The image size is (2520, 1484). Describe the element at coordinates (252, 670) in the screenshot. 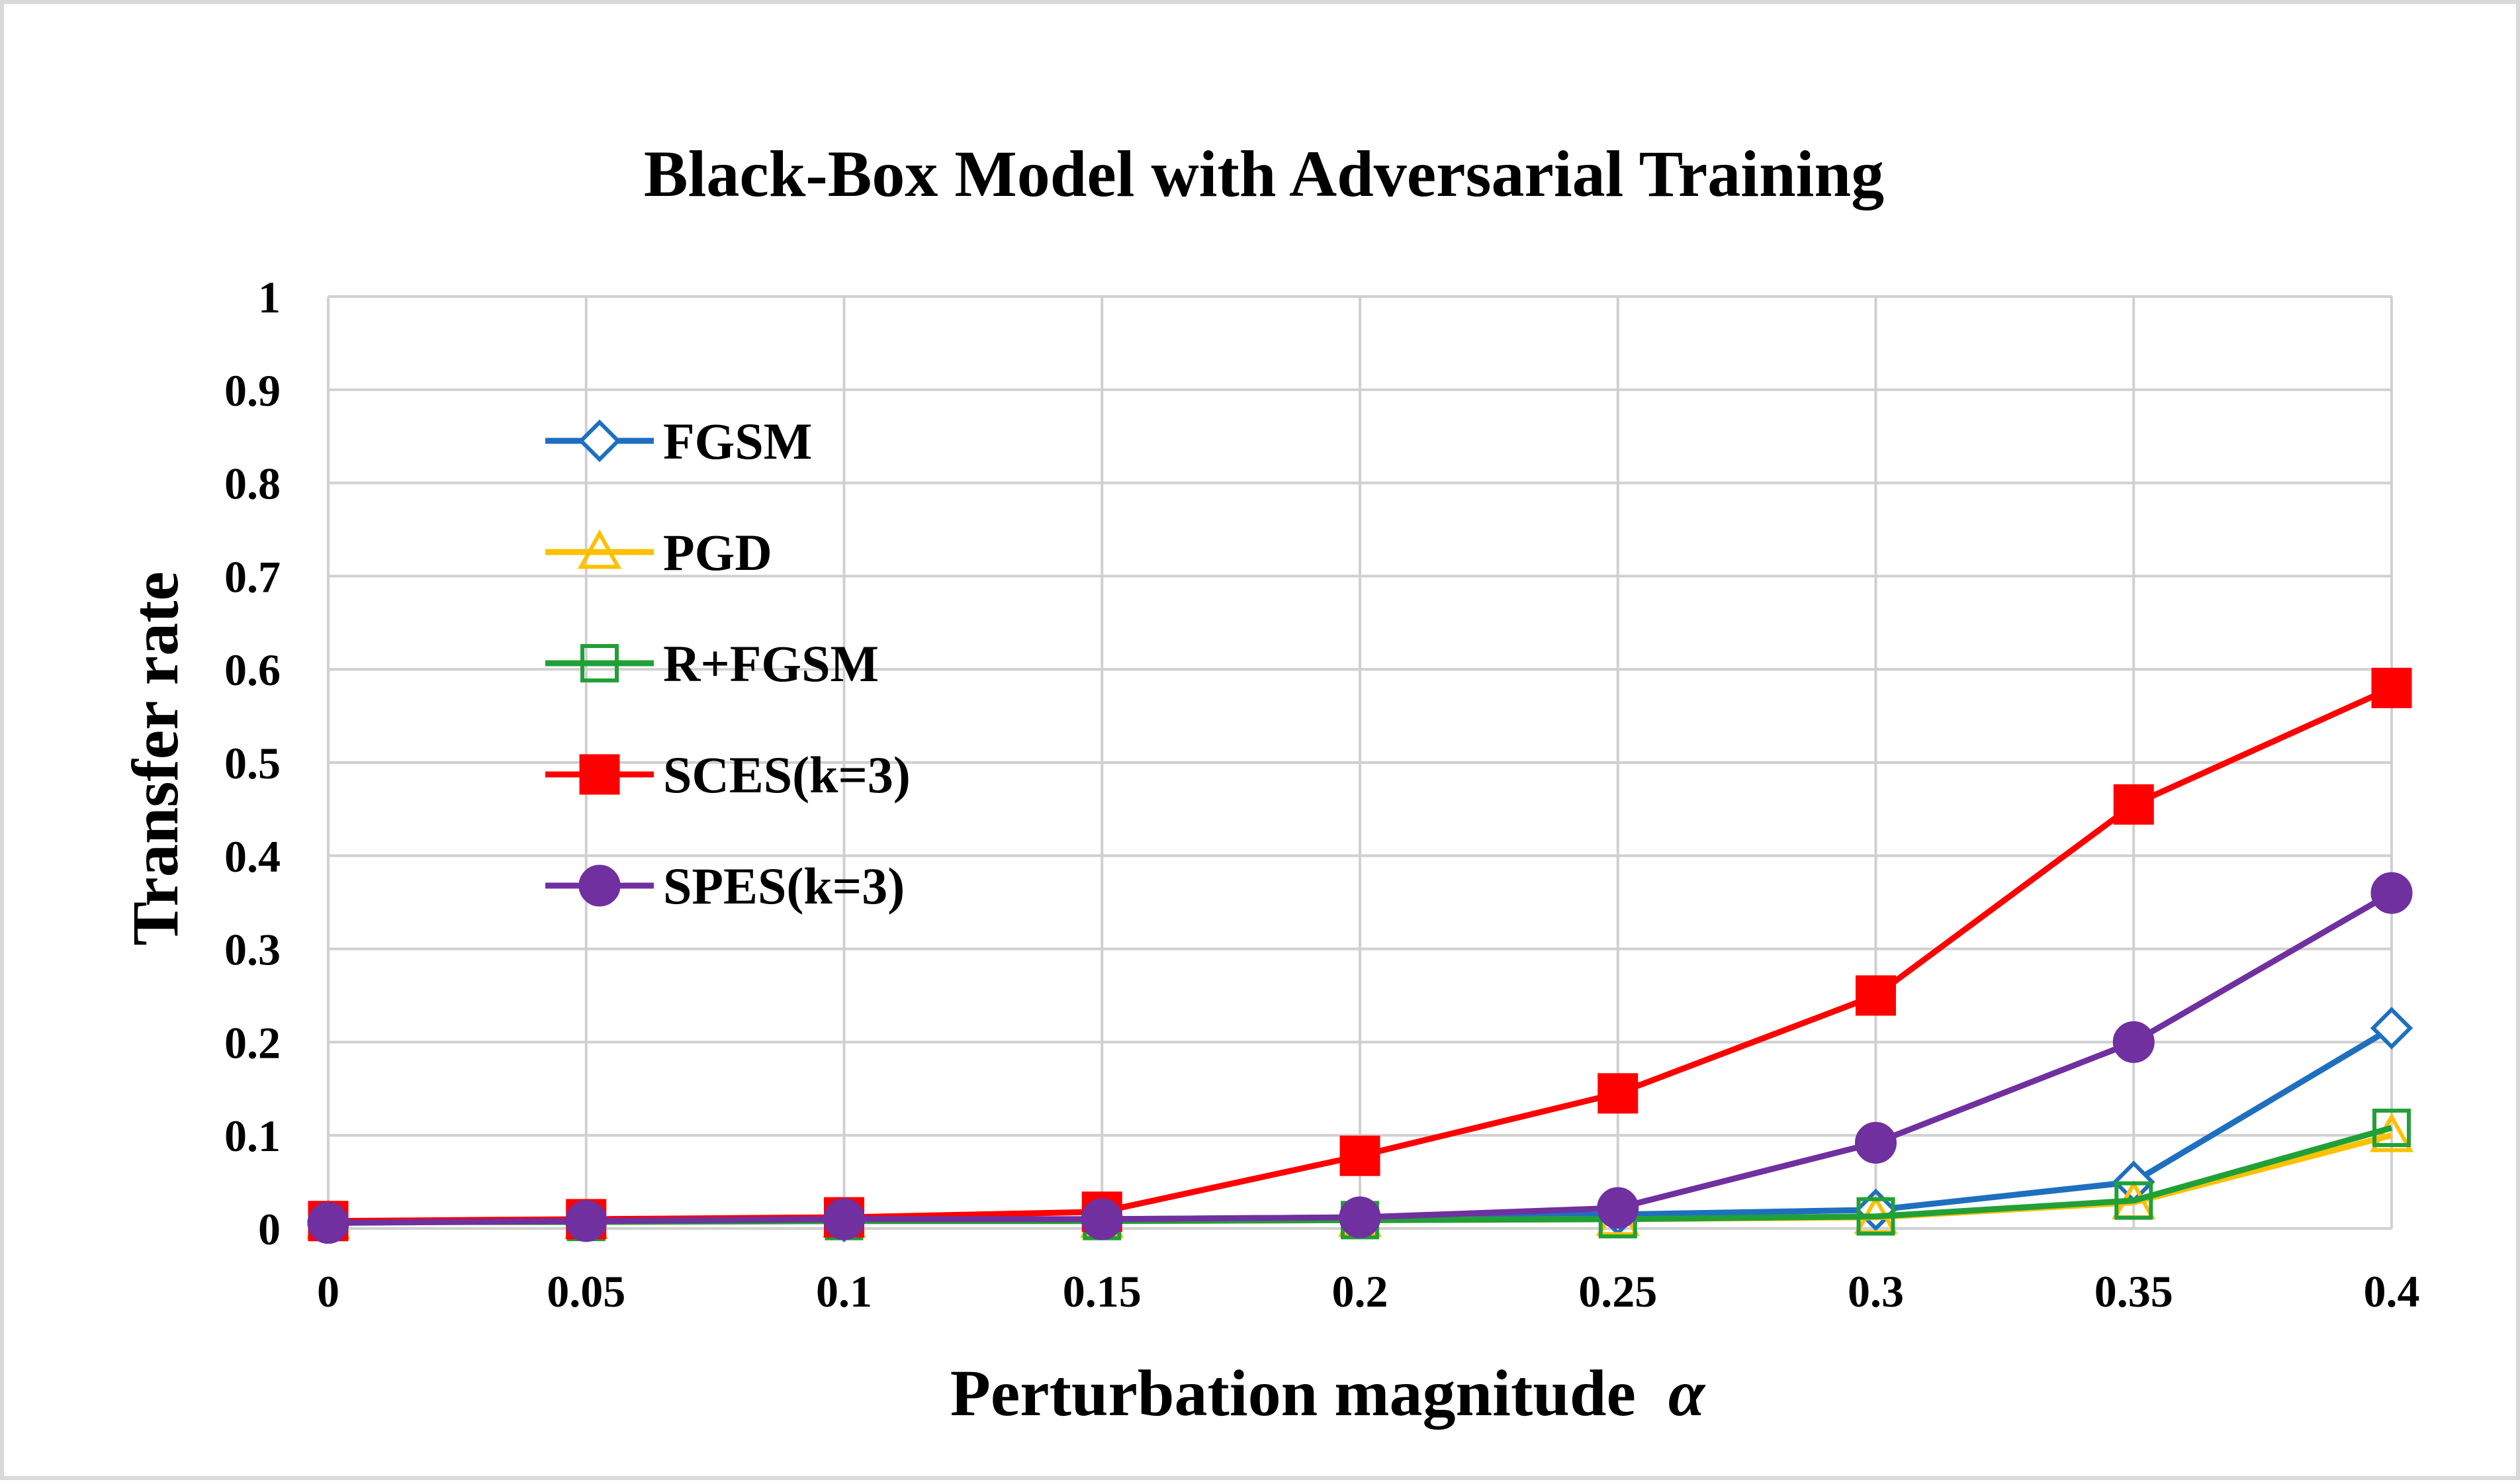

I see `y-tick-label: 0.6` at that location.